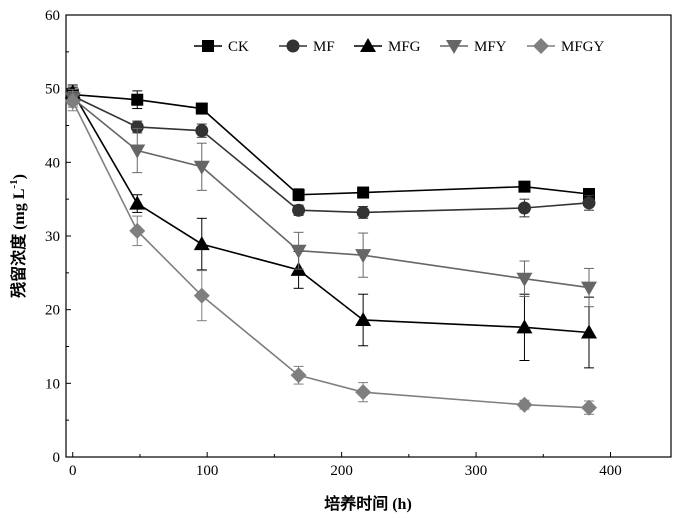 The height and width of the screenshot is (518, 673). I want to click on x-tick-label: 0, so click(73, 471).